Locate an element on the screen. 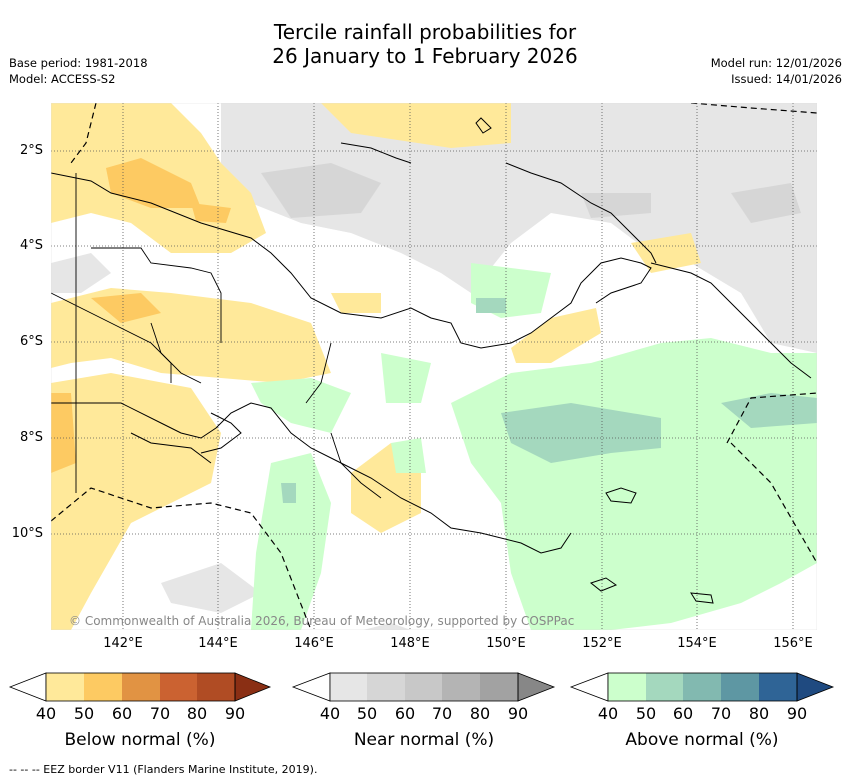 The height and width of the screenshot is (781, 850). cb-above-label: Above normal (%) is located at coordinates (702, 740).